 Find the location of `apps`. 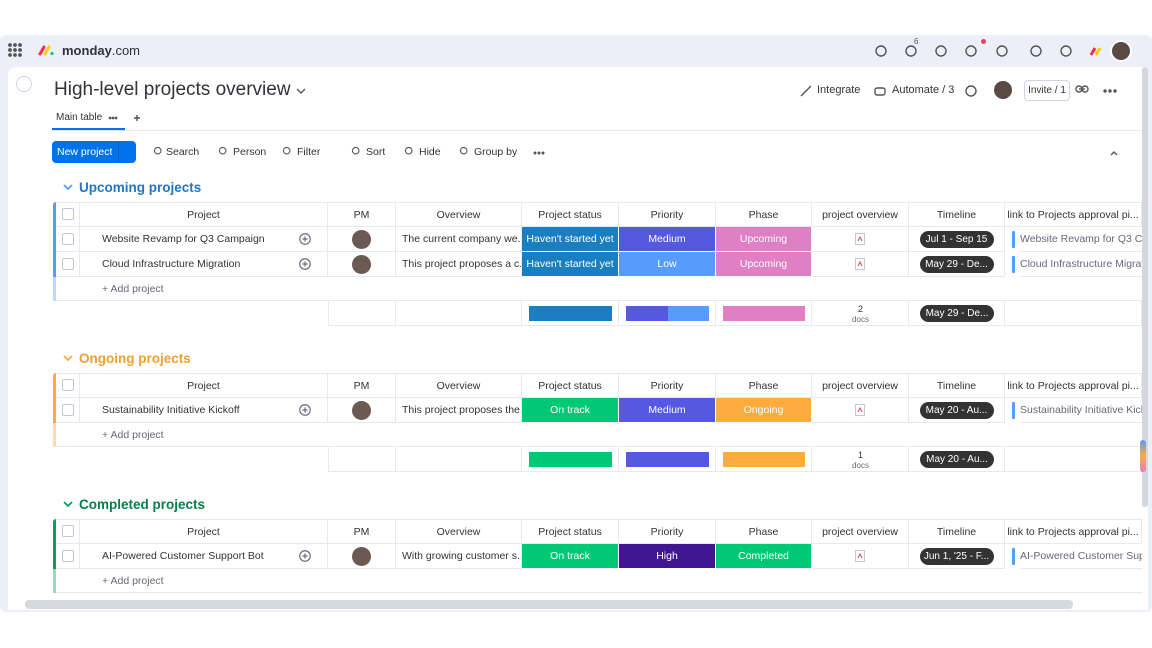

apps is located at coordinates (971, 51).